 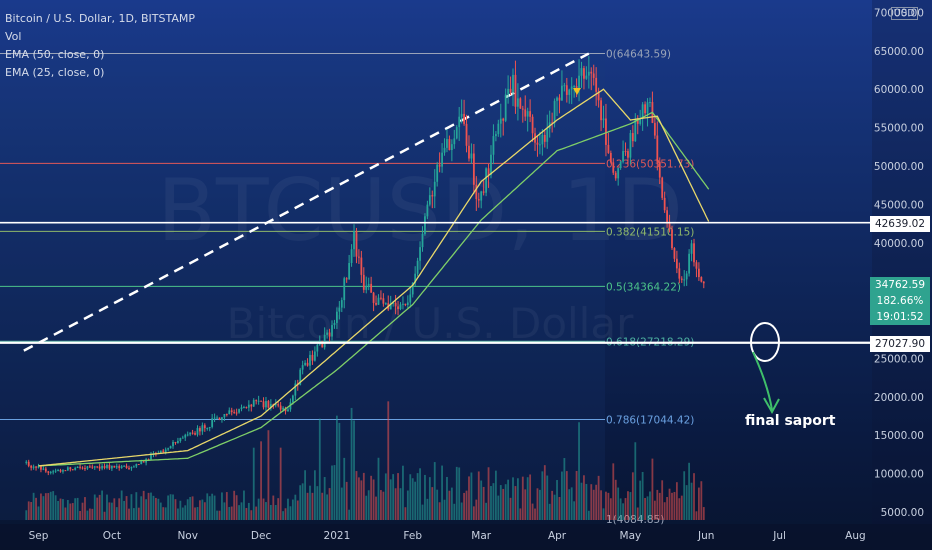 I want to click on ema25-indicator-label: EMA (25, close, 0), so click(x=55, y=72).